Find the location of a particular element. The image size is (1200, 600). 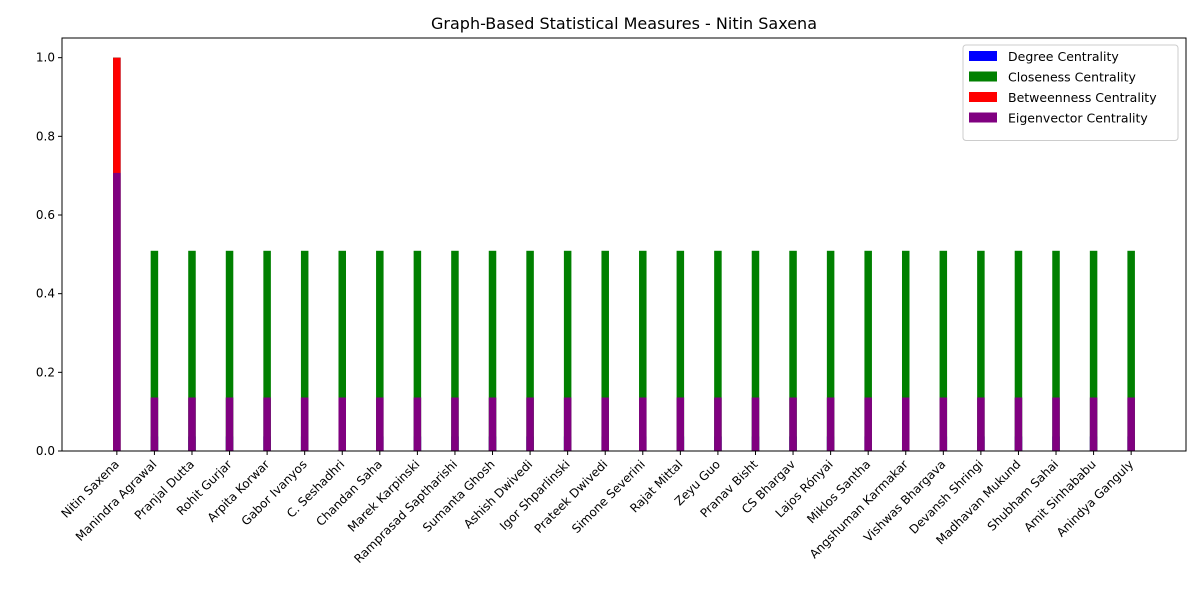

y-tick-label: 1.0 is located at coordinates (45, 58).